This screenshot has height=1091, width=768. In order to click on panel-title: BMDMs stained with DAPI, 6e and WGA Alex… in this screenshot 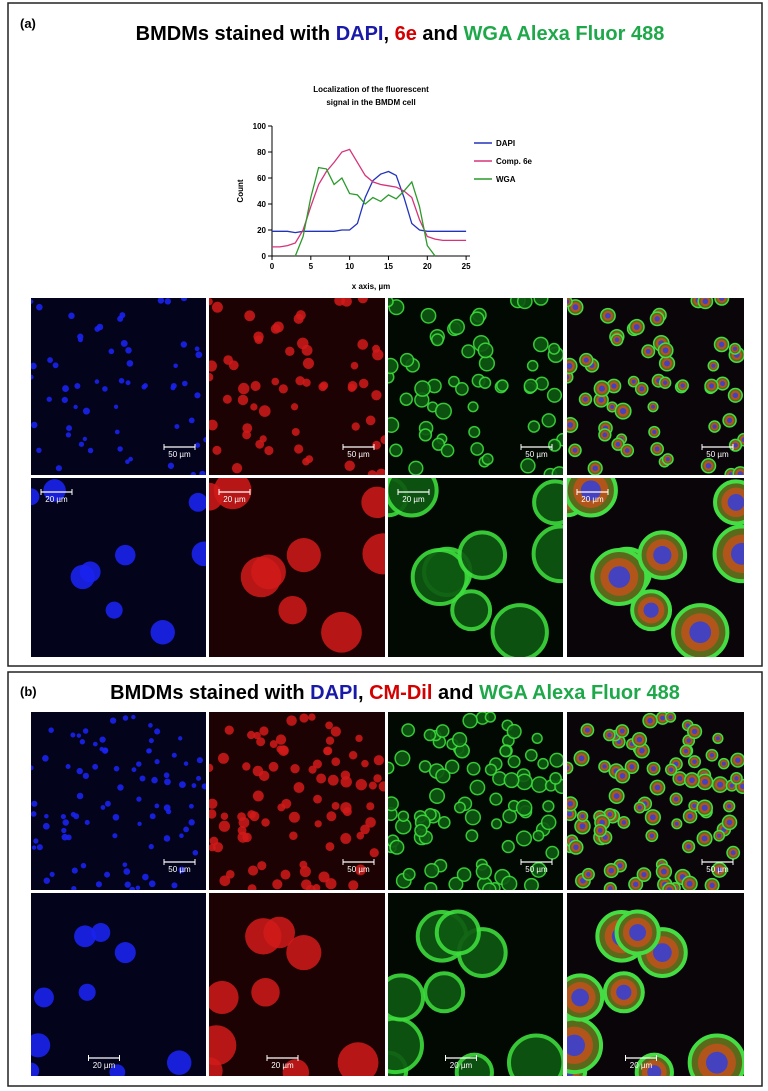, I will do `click(400, 34)`.